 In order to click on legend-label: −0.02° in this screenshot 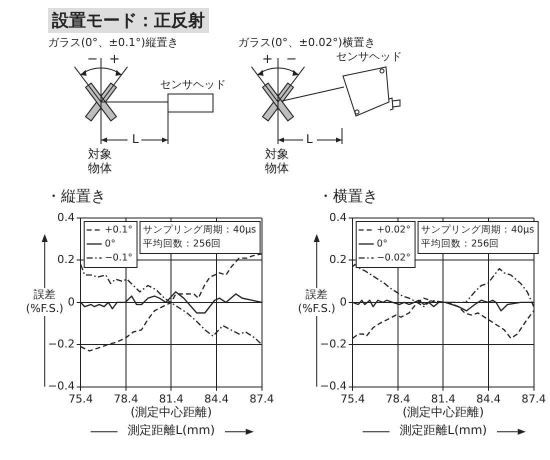, I will do `click(393, 258)`.